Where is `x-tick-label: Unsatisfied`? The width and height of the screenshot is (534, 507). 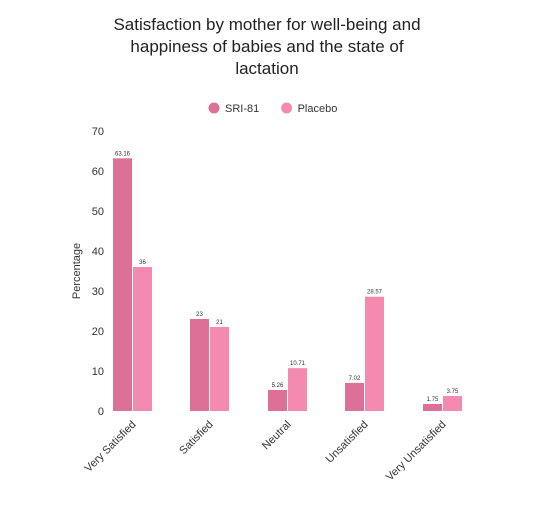
x-tick-label: Unsatisfied is located at coordinates (347, 442).